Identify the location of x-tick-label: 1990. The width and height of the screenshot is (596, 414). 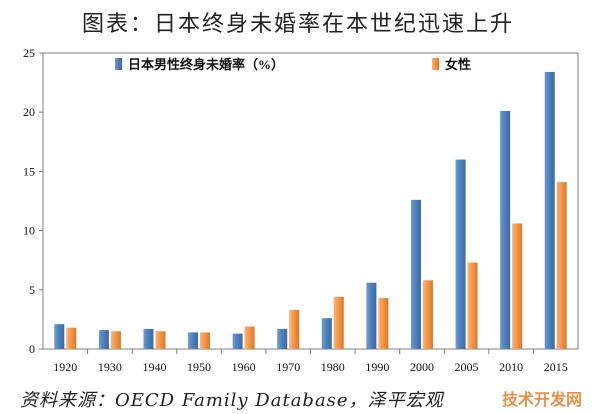
(377, 367).